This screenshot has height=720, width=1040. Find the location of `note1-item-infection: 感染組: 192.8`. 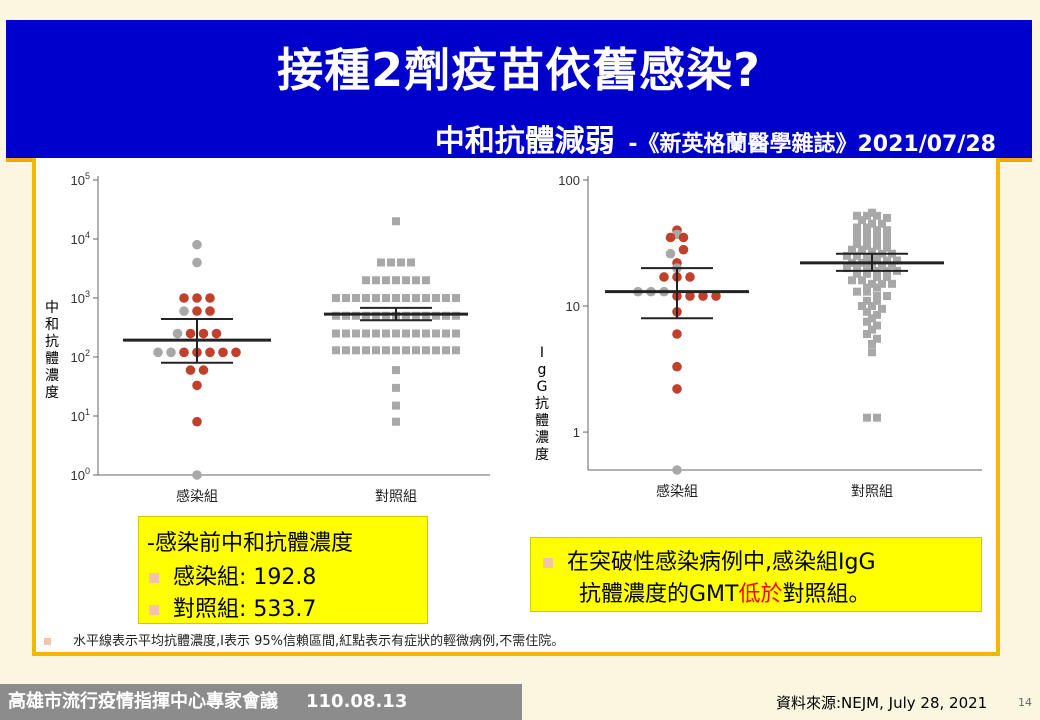

note1-item-infection: 感染組: 192.8 is located at coordinates (232, 575).